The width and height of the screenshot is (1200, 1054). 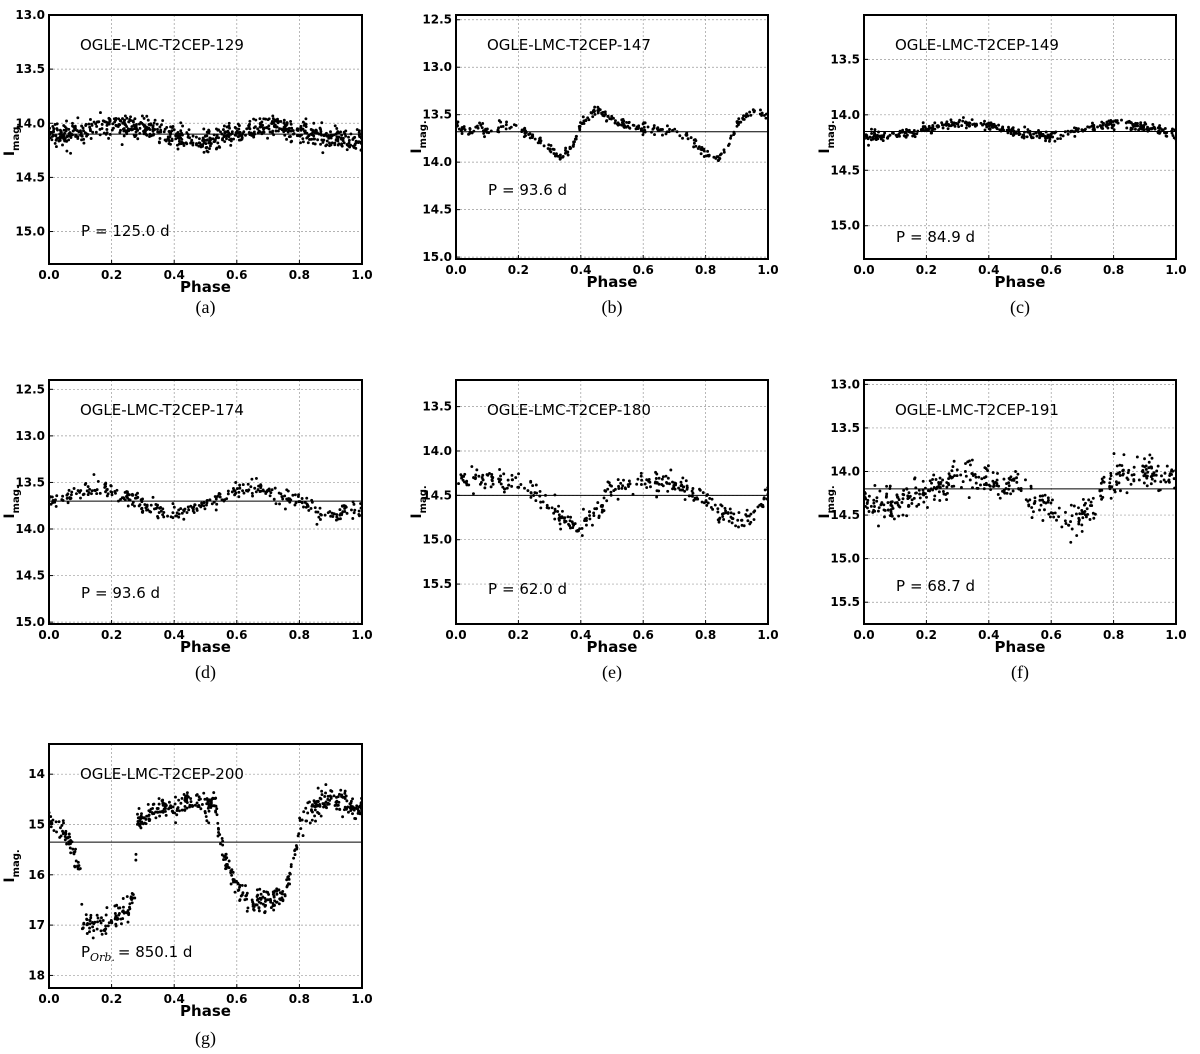 What do you see at coordinates (845, 559) in the screenshot?
I see `y-tick-label: 15.0` at bounding box center [845, 559].